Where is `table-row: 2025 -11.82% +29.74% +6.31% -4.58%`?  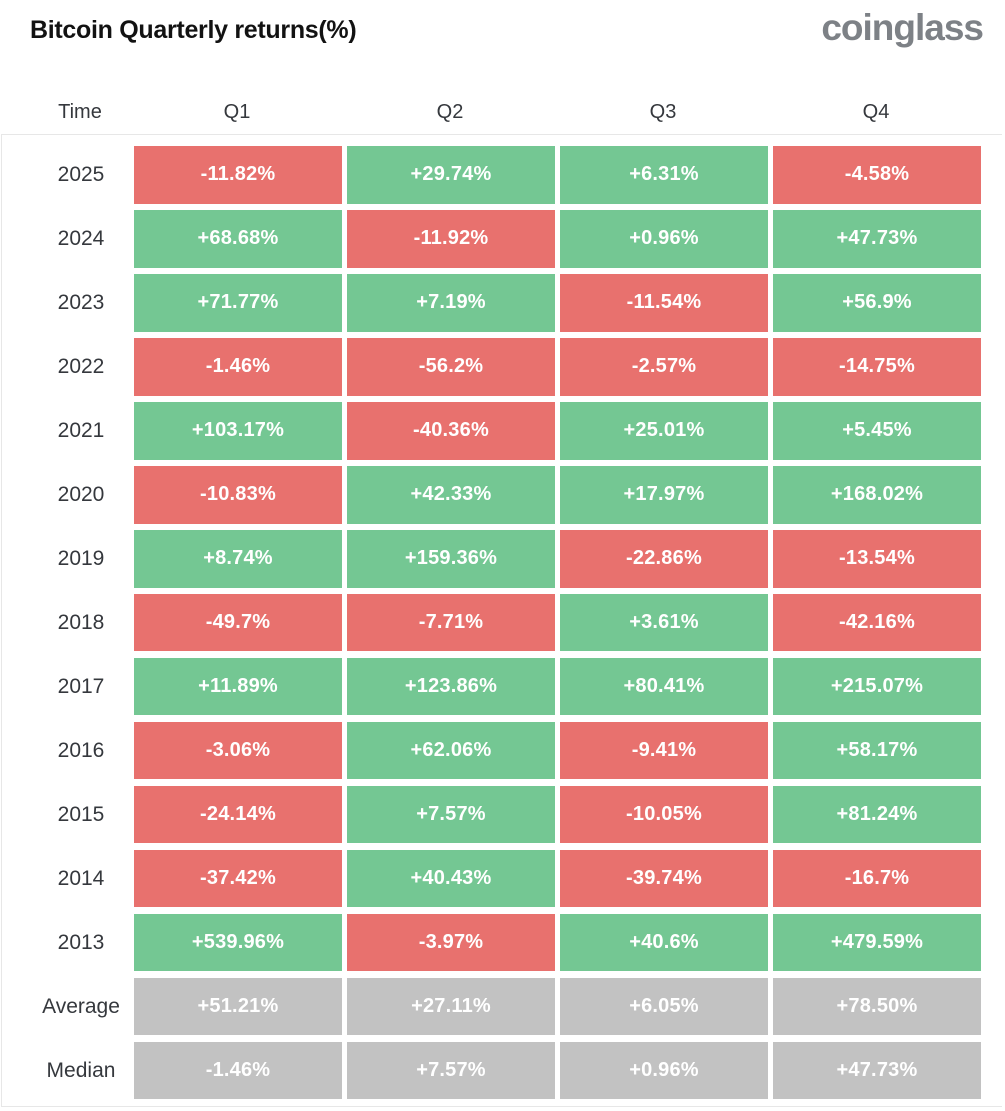
table-row: 2025 -11.82% +29.74% +6.31% -4.58% is located at coordinates (506, 175).